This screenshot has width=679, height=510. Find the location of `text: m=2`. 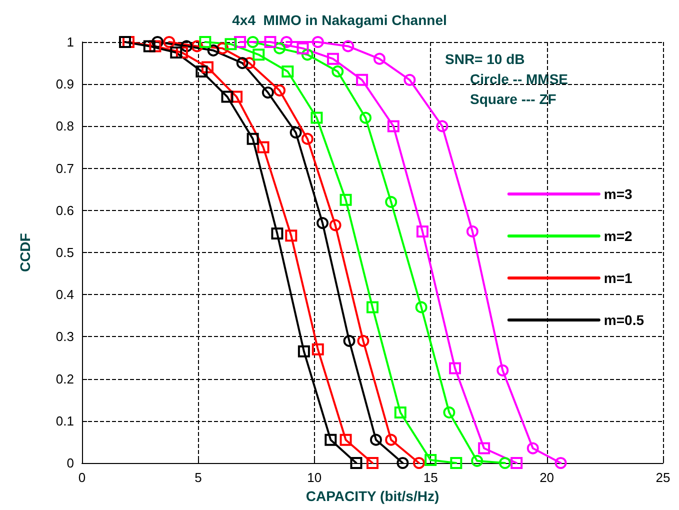

text: m=2 is located at coordinates (618, 236).